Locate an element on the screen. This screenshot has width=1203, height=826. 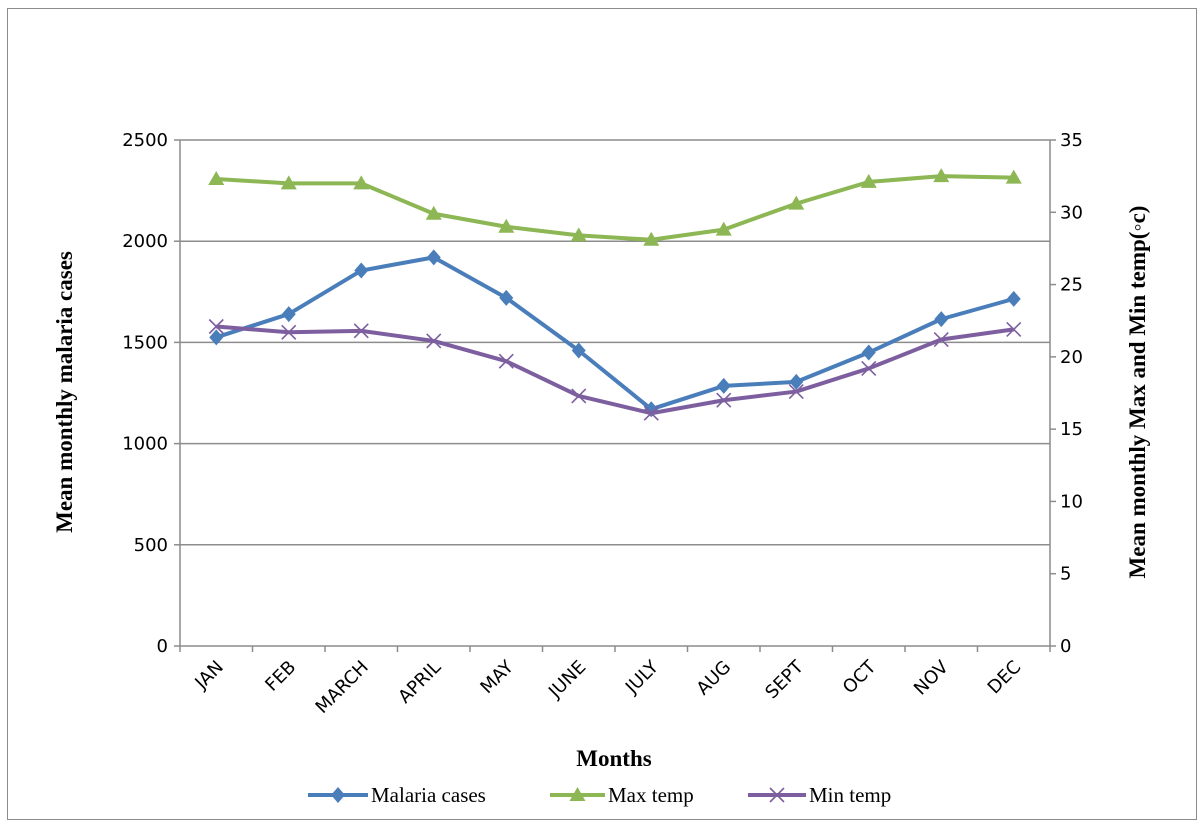
max-temp-line is located at coordinates (615, 208).